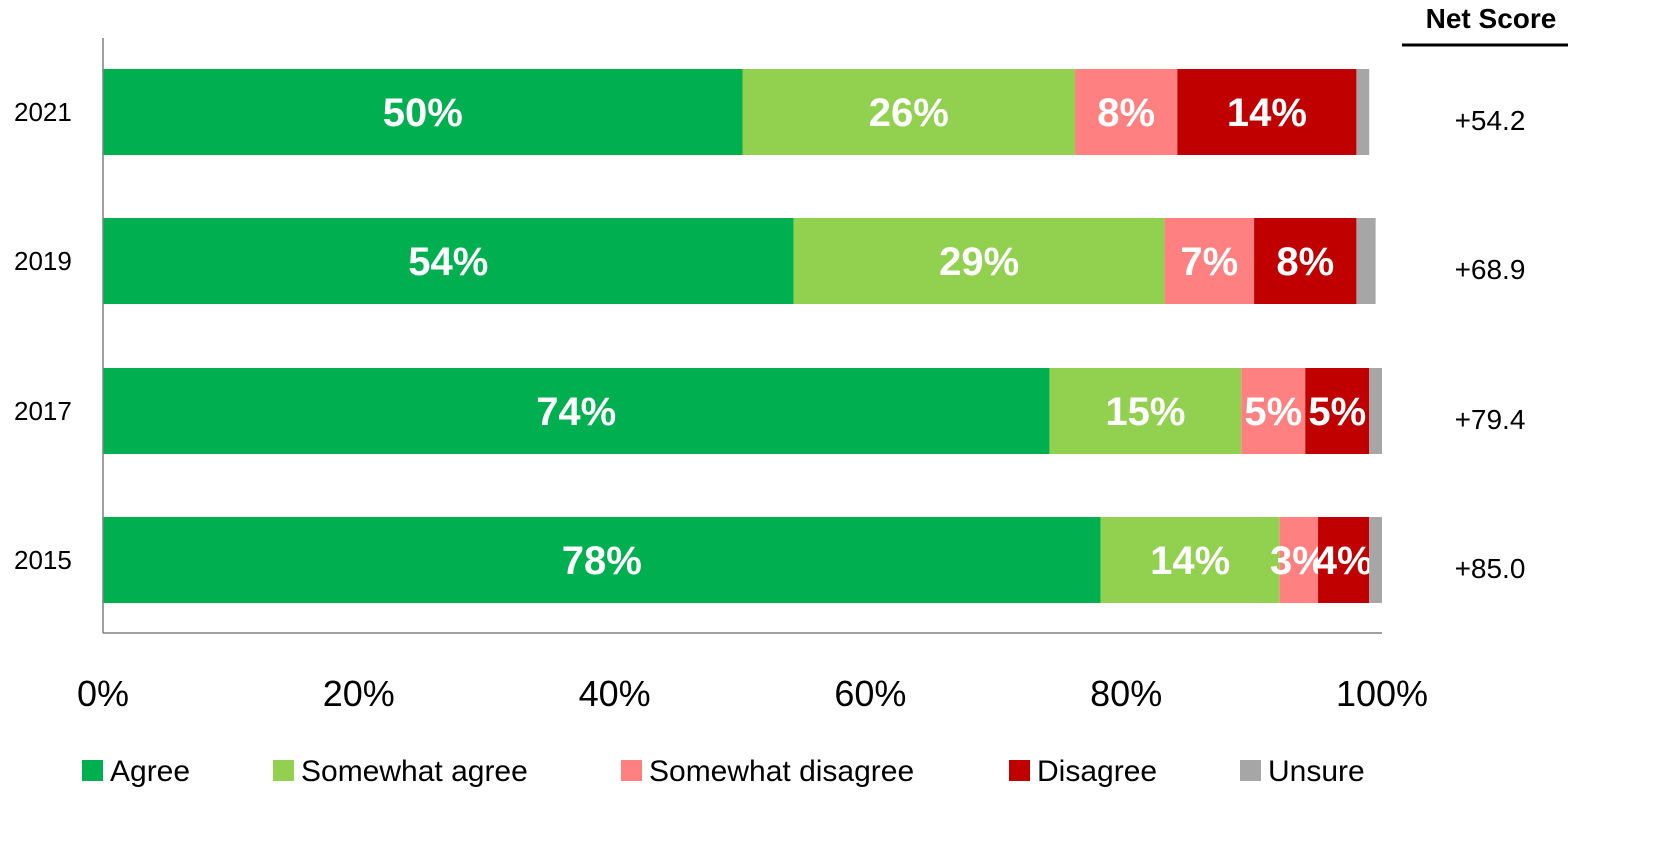 The height and width of the screenshot is (843, 1673). What do you see at coordinates (1097, 771) in the screenshot?
I see `legend-label-disagree: Disagree` at bounding box center [1097, 771].